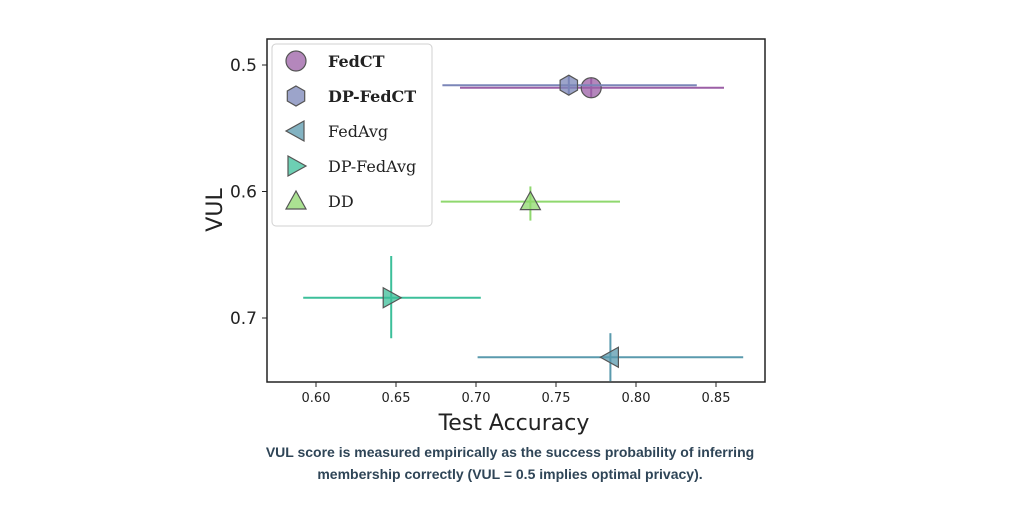  Describe the element at coordinates (514, 423) in the screenshot. I see `x-axis-label: Test Accuracy` at that location.